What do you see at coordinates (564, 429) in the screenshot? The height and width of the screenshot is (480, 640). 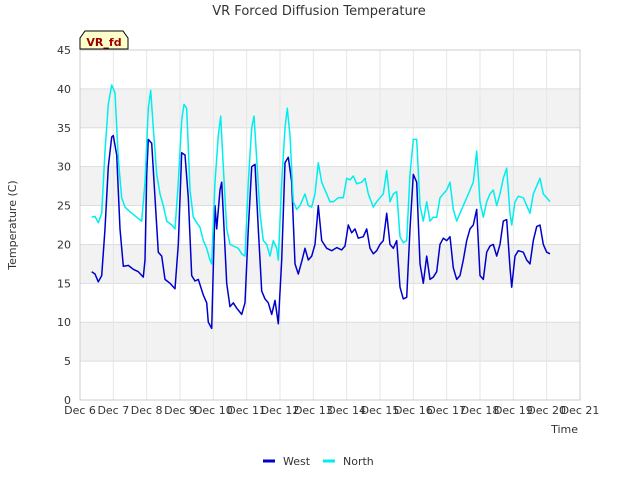 I see `x-axis-label: Time` at bounding box center [564, 429].